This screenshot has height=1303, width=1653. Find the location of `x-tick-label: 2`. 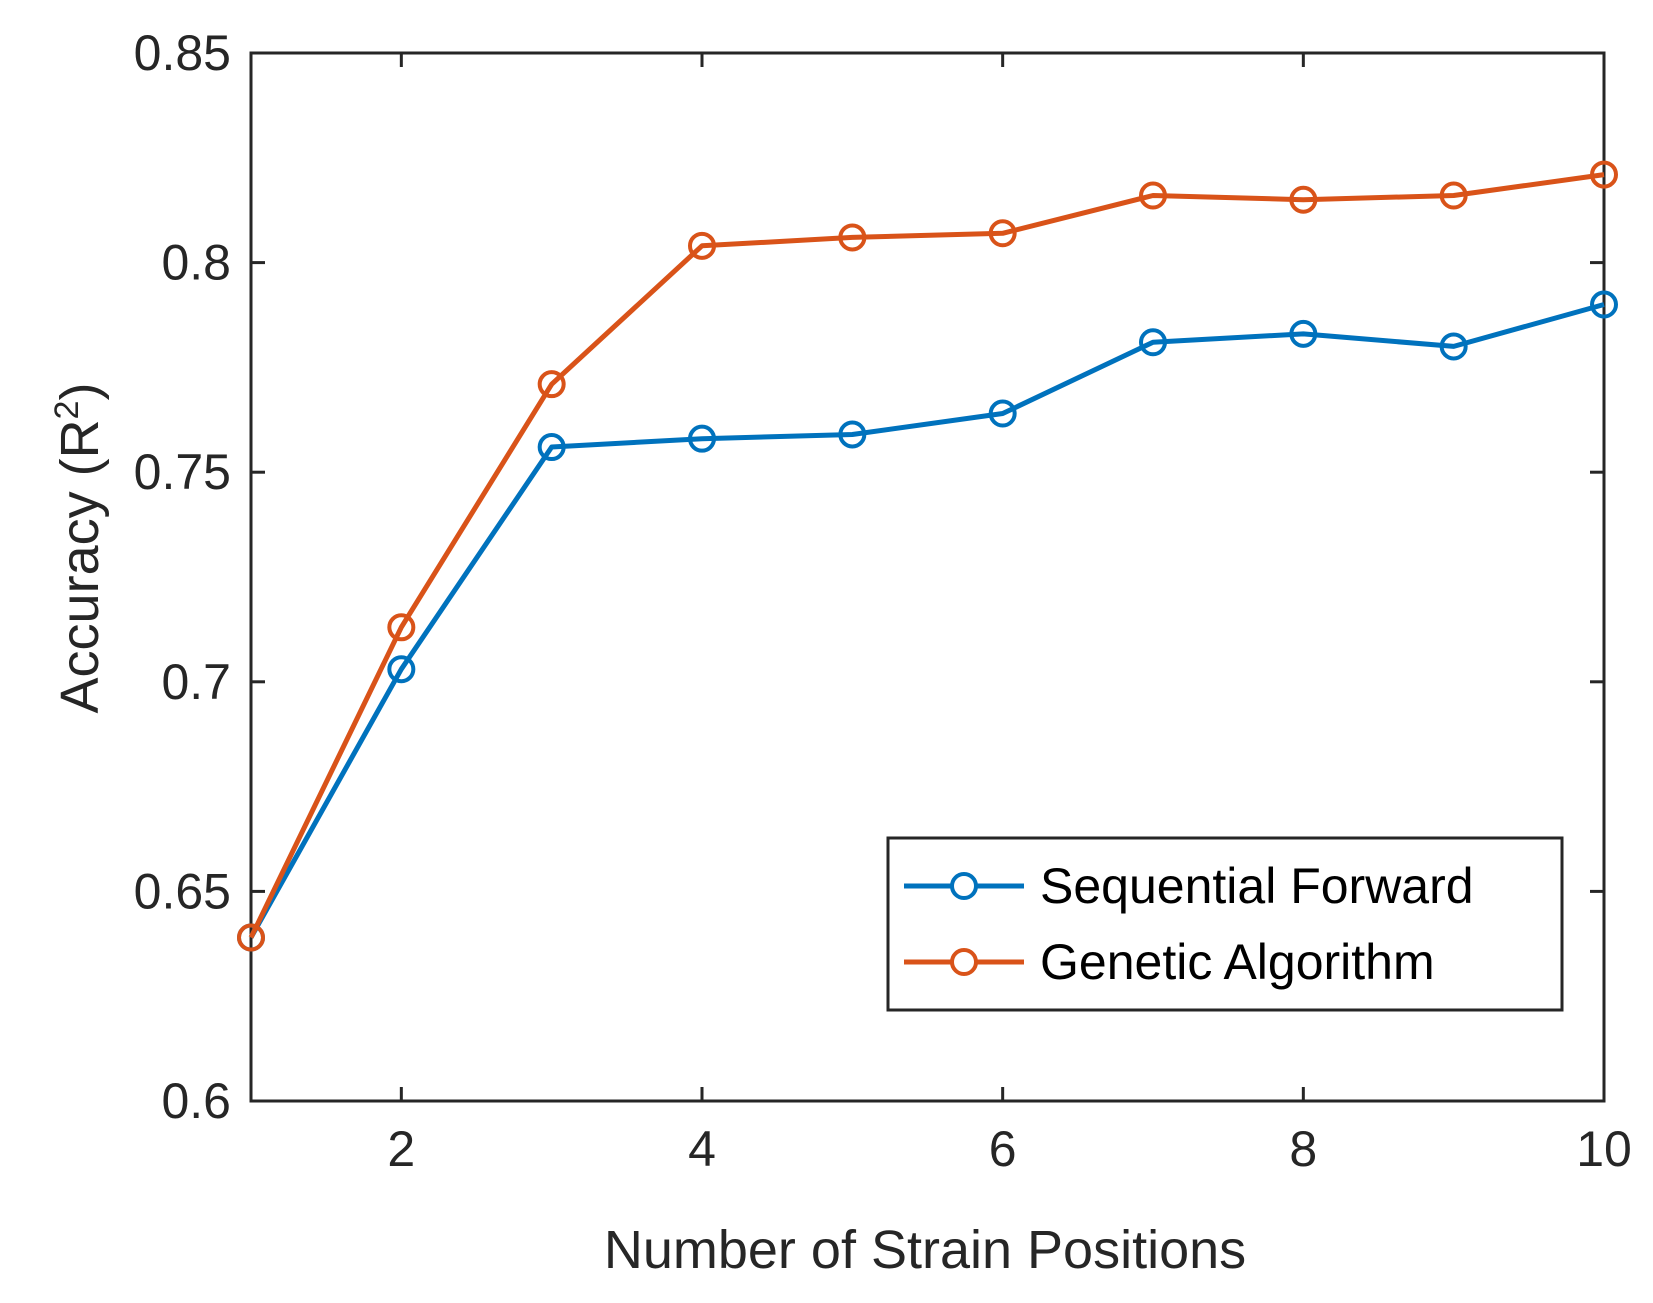

x-tick-label: 2 is located at coordinates (401, 1149).